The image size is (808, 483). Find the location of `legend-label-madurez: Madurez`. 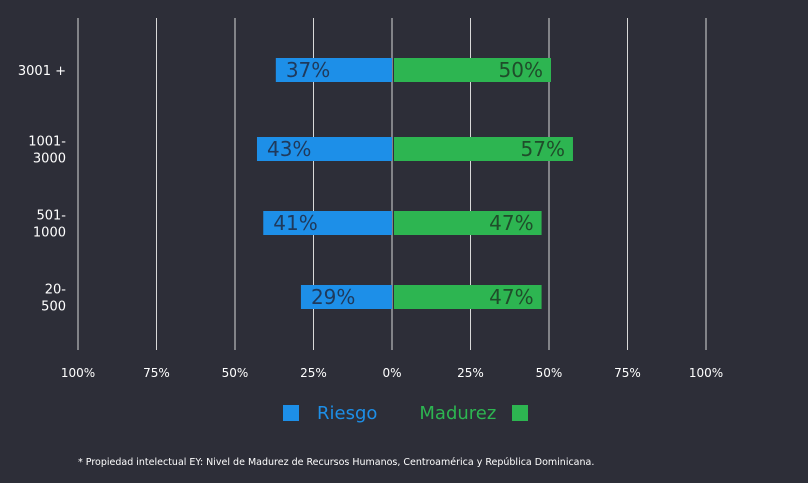

legend-label-madurez: Madurez is located at coordinates (458, 413).